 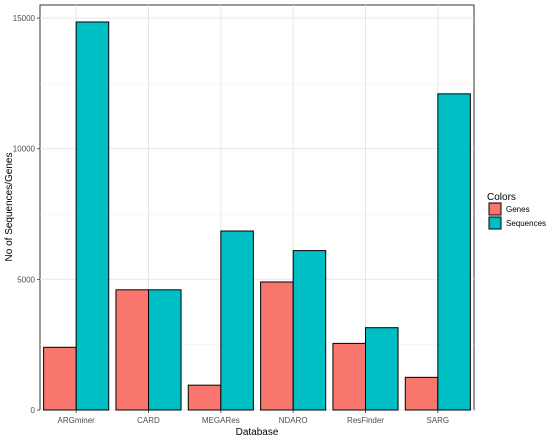 What do you see at coordinates (92, 216) in the screenshot?
I see `bar-sequences-argminer` at bounding box center [92, 216].